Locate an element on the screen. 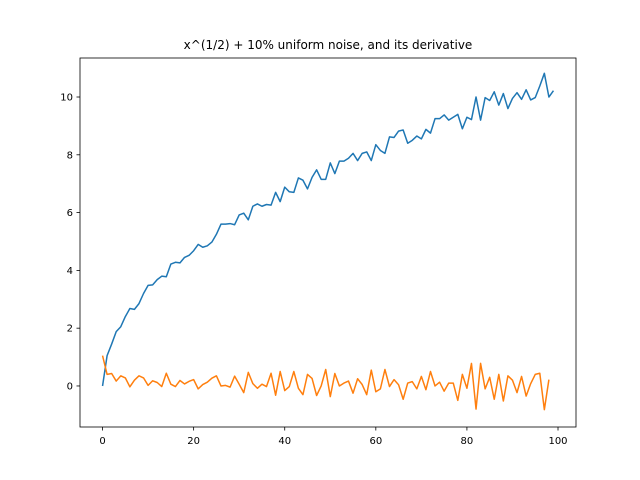 Image resolution: width=640 pixels, height=480 pixels. x-tick-label: 20 is located at coordinates (193, 441).